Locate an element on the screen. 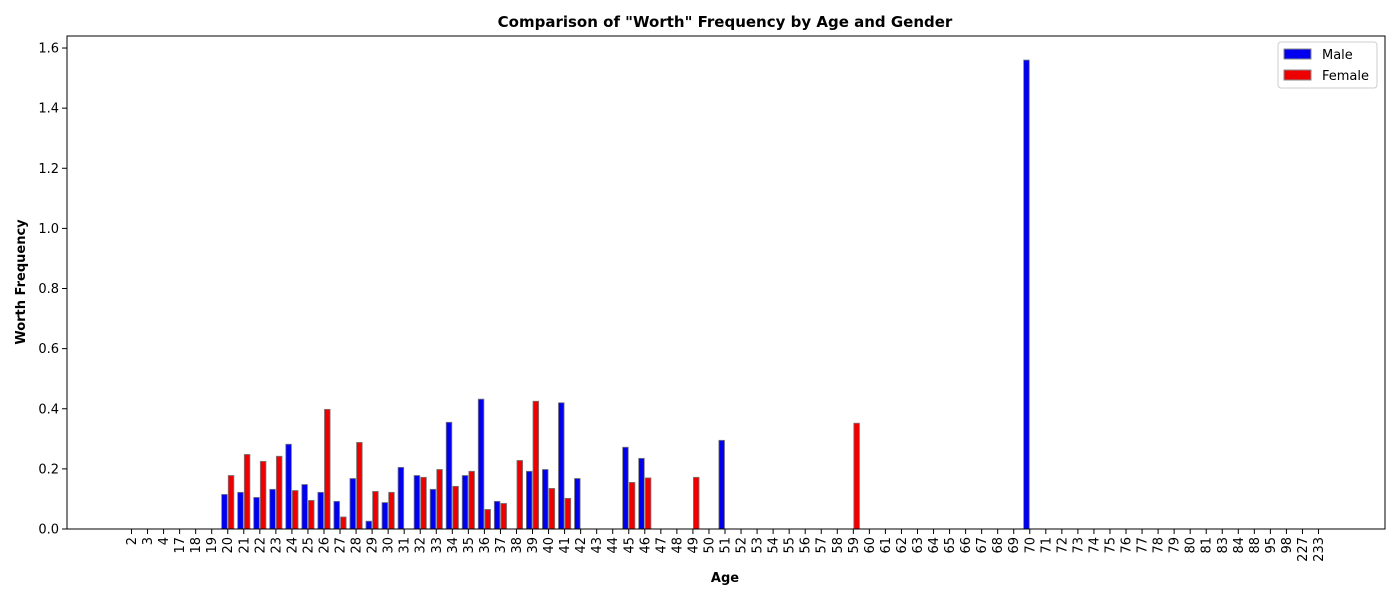 The image size is (1400, 604). x-tick-label: 67 is located at coordinates (982, 545).